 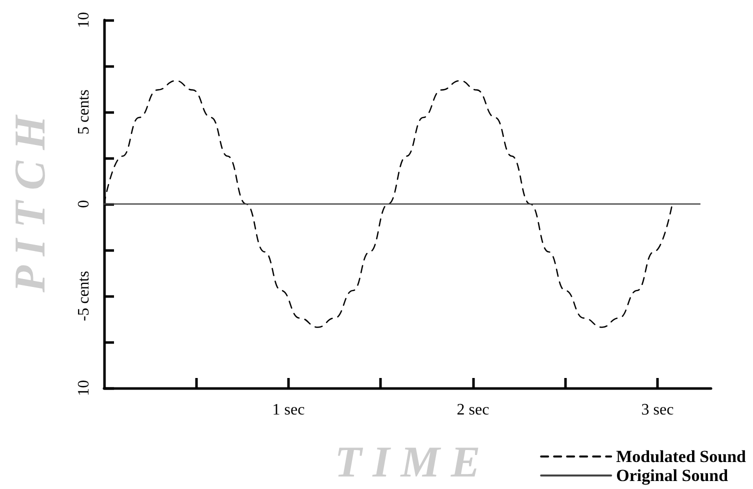 What do you see at coordinates (473, 410) in the screenshot?
I see `x-tick-label: 2 sec` at bounding box center [473, 410].